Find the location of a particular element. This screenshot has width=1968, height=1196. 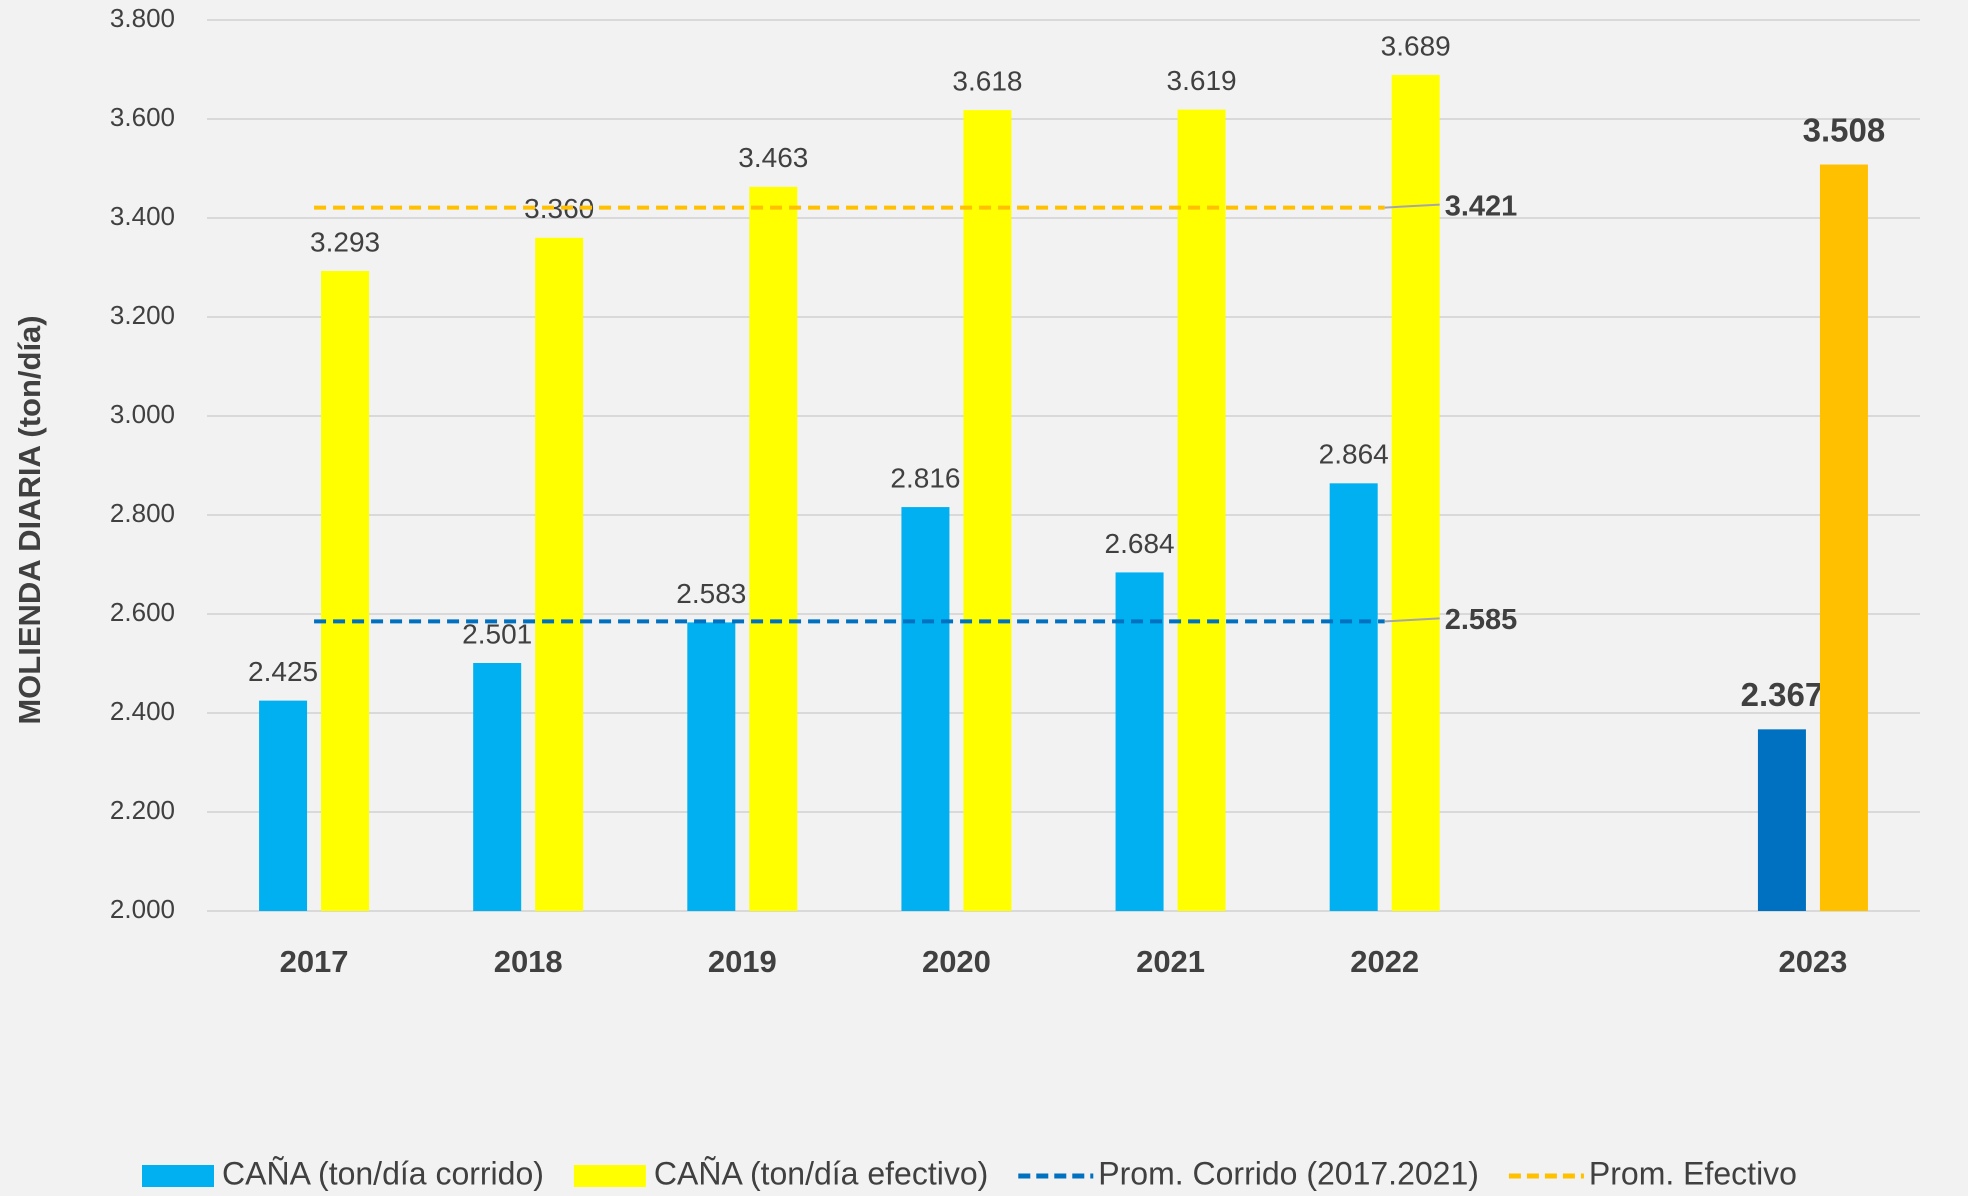

value-label: 2.864 is located at coordinates (1354, 454).